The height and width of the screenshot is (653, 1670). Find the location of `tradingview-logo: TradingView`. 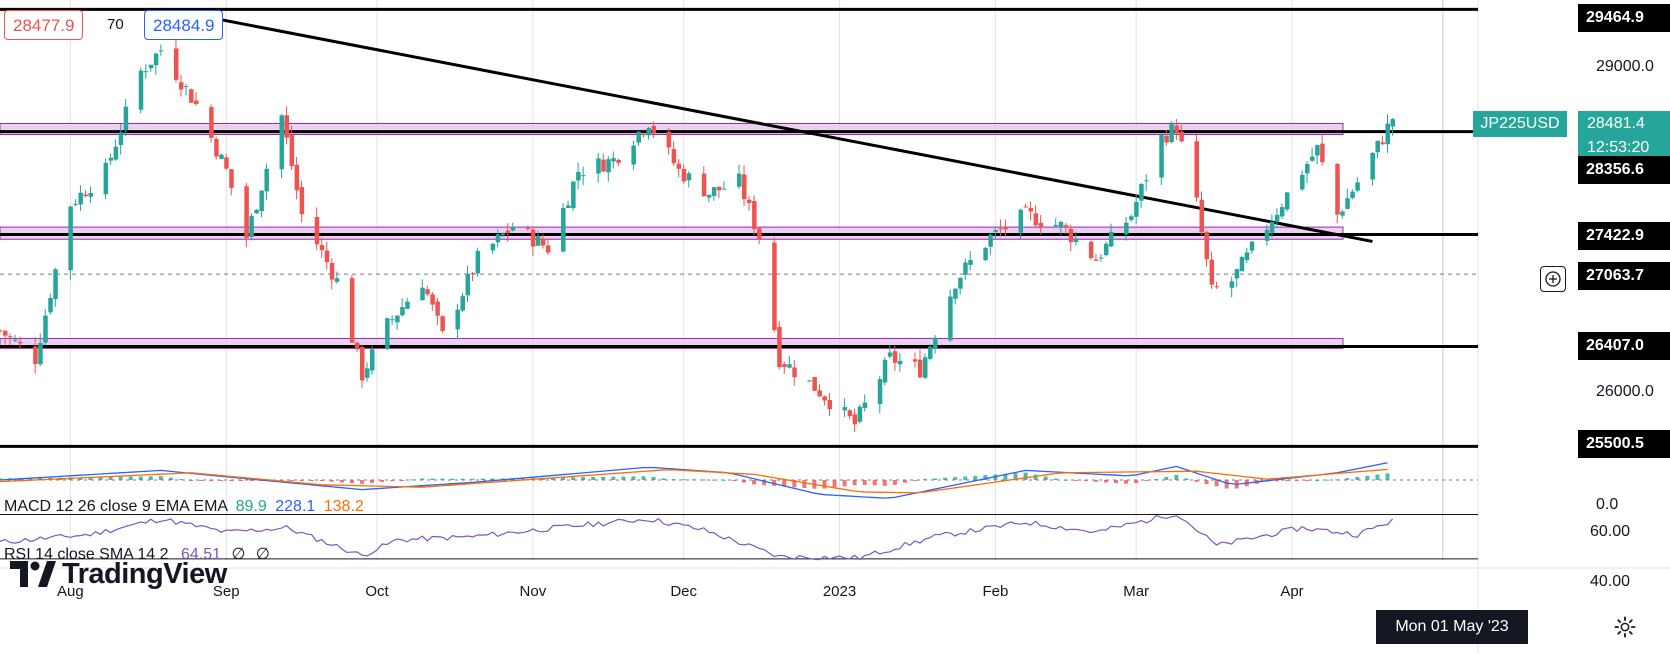

tradingview-logo: TradingView is located at coordinates (118, 574).